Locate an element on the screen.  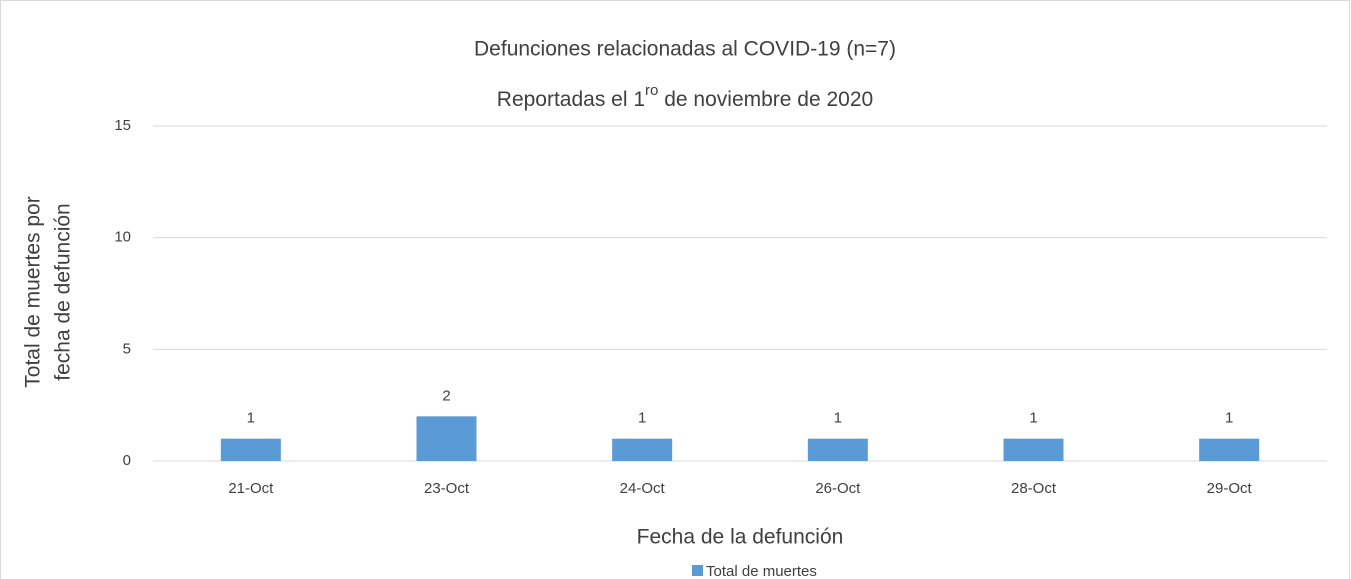
chart-subtitle: Reportadas el 1ro de noviembre de 2020 is located at coordinates (685, 96).